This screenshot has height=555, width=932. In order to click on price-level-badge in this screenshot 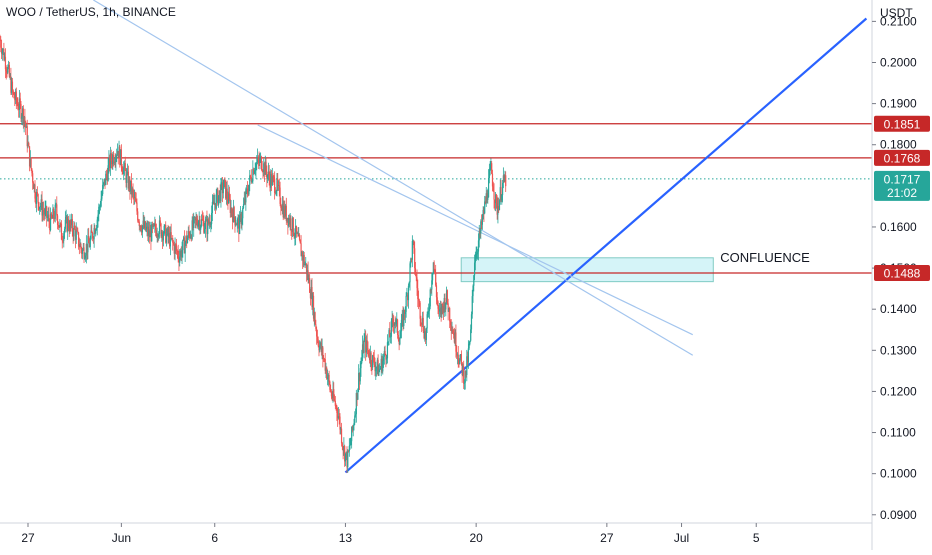, I will do `click(902, 273)`.